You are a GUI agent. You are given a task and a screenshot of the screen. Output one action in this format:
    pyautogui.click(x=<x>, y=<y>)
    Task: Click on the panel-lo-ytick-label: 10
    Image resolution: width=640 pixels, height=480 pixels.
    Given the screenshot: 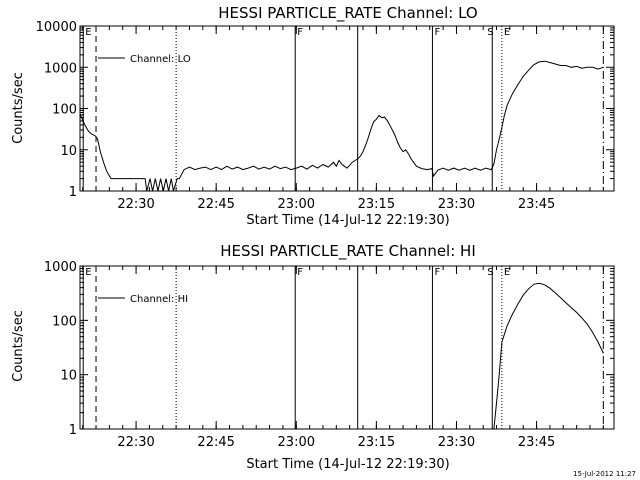 What is the action you would take?
    pyautogui.click(x=68, y=151)
    